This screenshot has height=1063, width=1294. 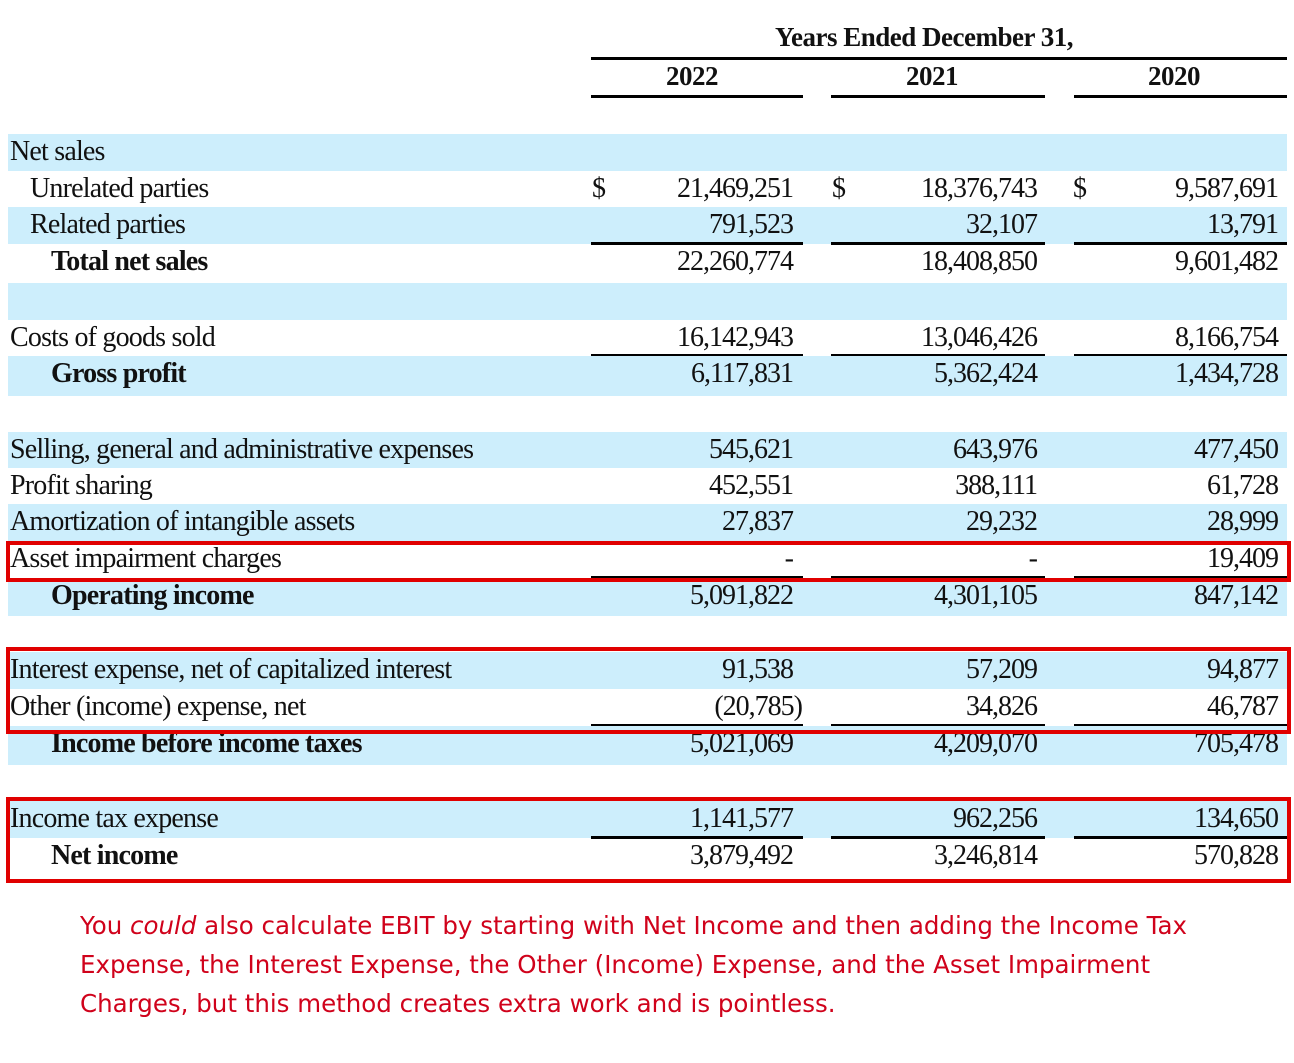 I want to click on cell-value-2022: 452,551, so click(x=751, y=485).